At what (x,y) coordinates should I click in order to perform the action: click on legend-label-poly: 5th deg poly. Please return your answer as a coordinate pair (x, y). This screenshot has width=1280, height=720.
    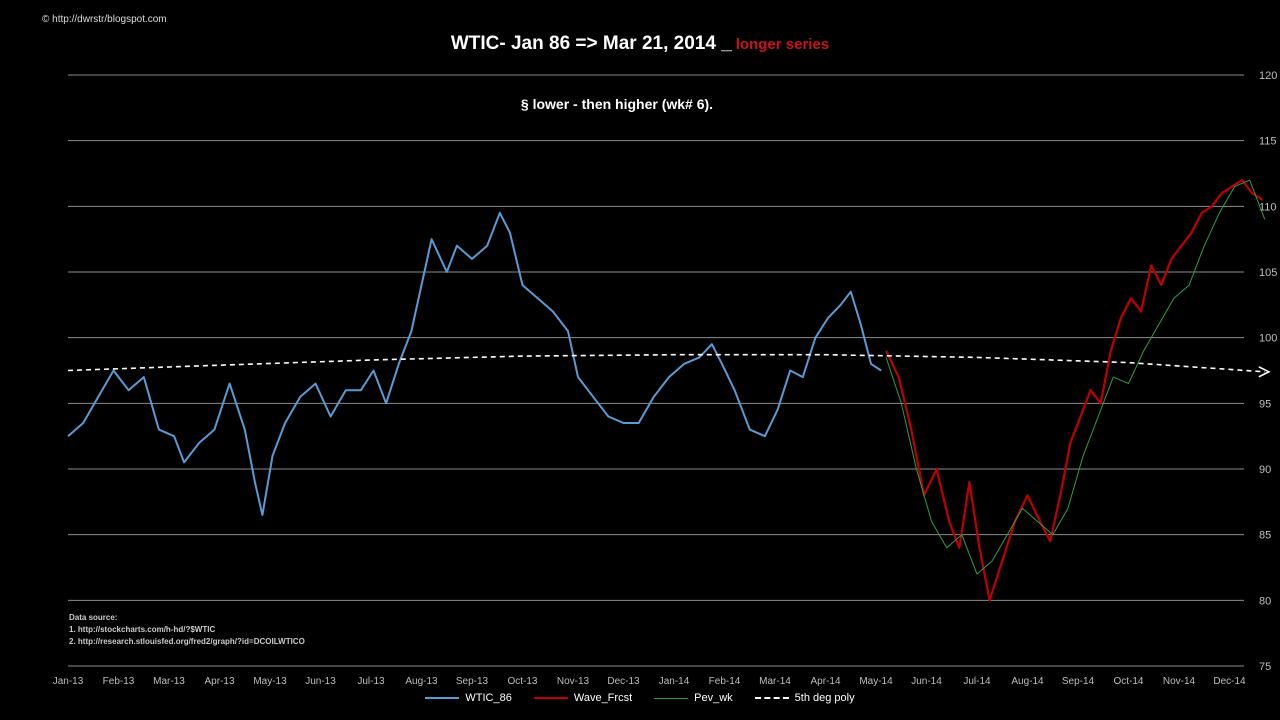
    Looking at the image, I should click on (824, 698).